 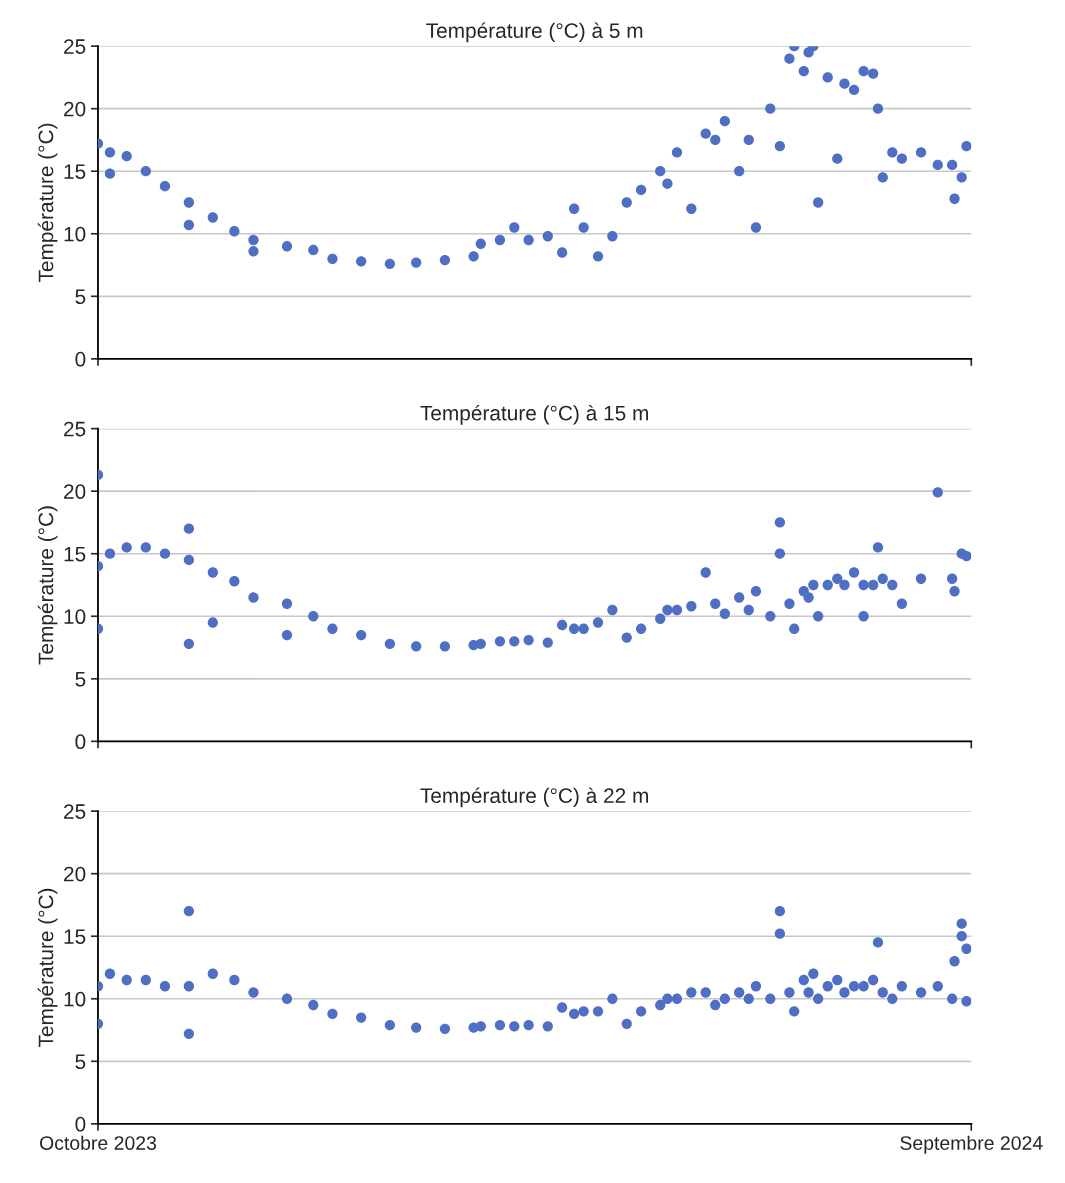 I want to click on chart-title: Température (°C) à 5 m, so click(x=534, y=32).